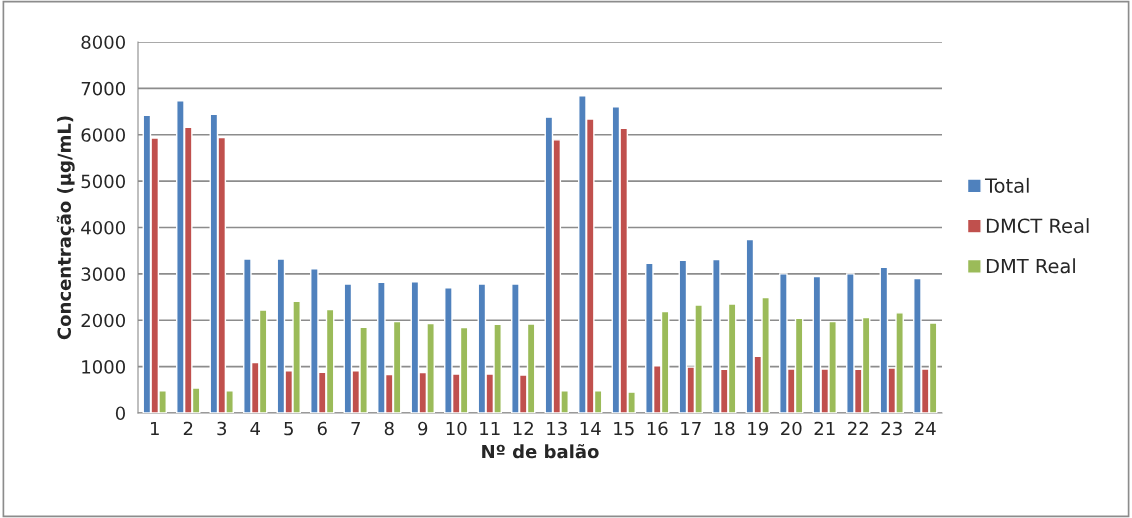 This screenshot has height=518, width=1132. I want to click on x-tick-label: 9, so click(423, 428).